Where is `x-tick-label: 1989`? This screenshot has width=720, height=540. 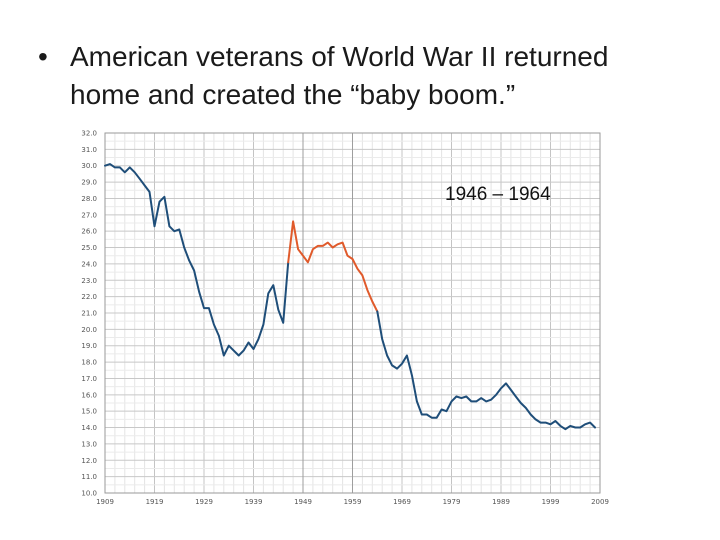 x-tick-label: 1989 is located at coordinates (501, 502).